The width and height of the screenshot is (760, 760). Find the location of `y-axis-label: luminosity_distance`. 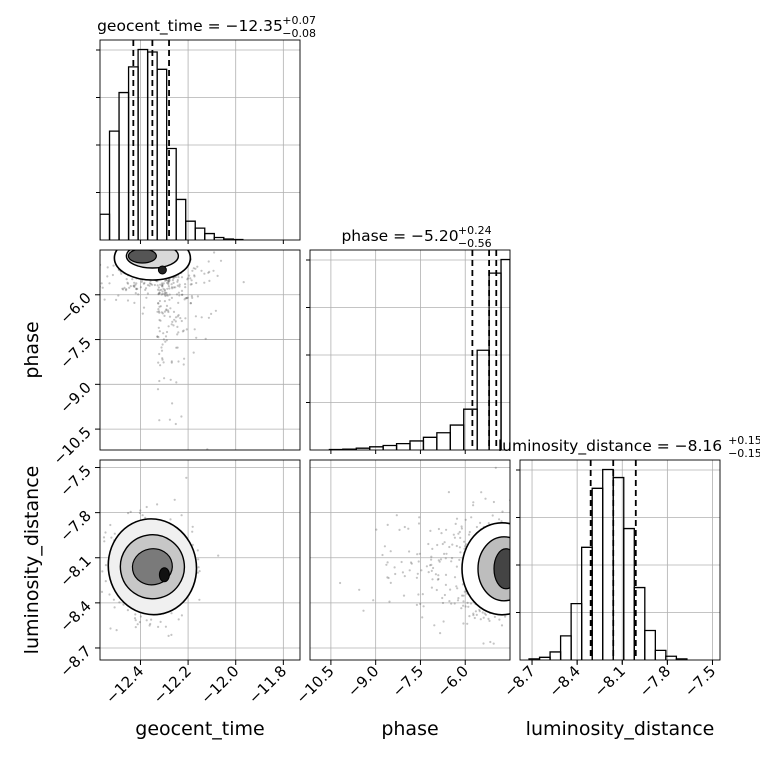

y-axis-label: luminosity_distance is located at coordinates (32, 560).